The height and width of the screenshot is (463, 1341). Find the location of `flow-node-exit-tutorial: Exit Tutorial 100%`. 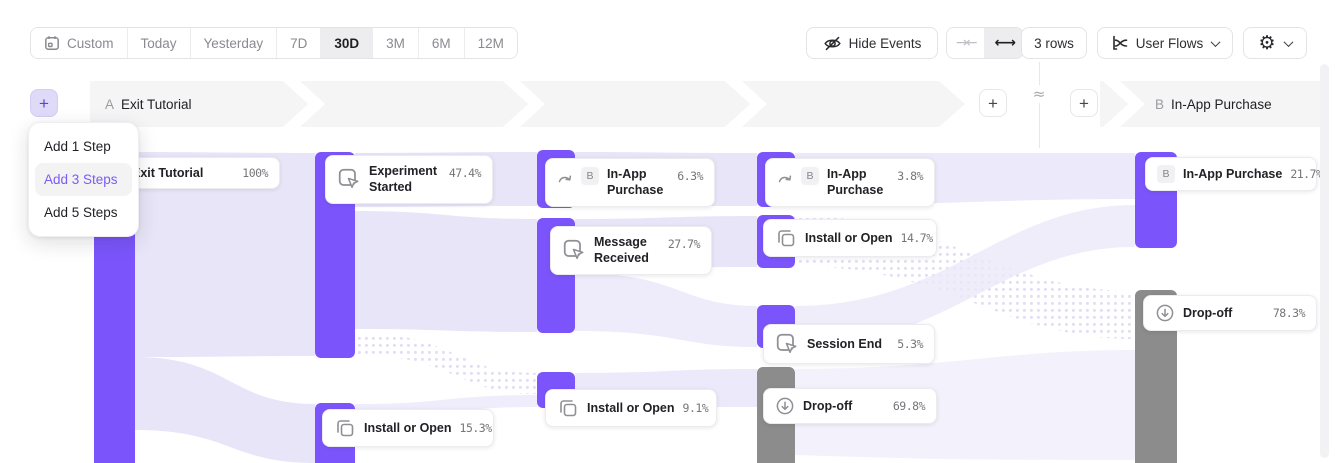

flow-node-exit-tutorial: Exit Tutorial 100% is located at coordinates (200, 173).